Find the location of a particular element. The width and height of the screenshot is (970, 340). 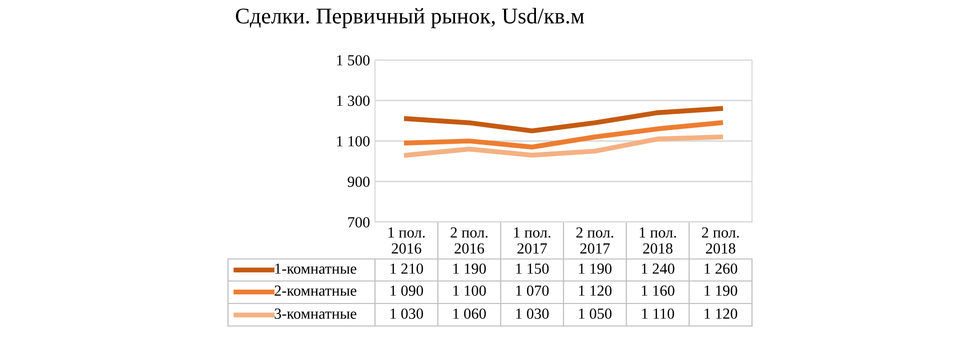

y-tick-label: 1 300 is located at coordinates (353, 101).